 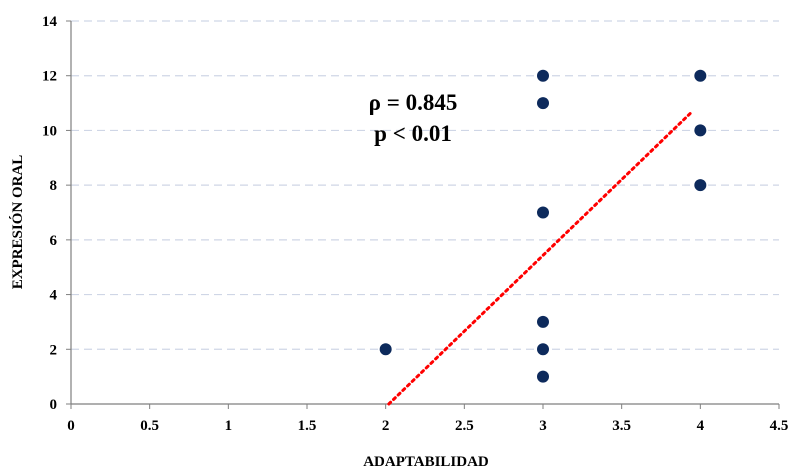 I want to click on rho-annotation: ρ = 0.845, so click(x=413, y=102).